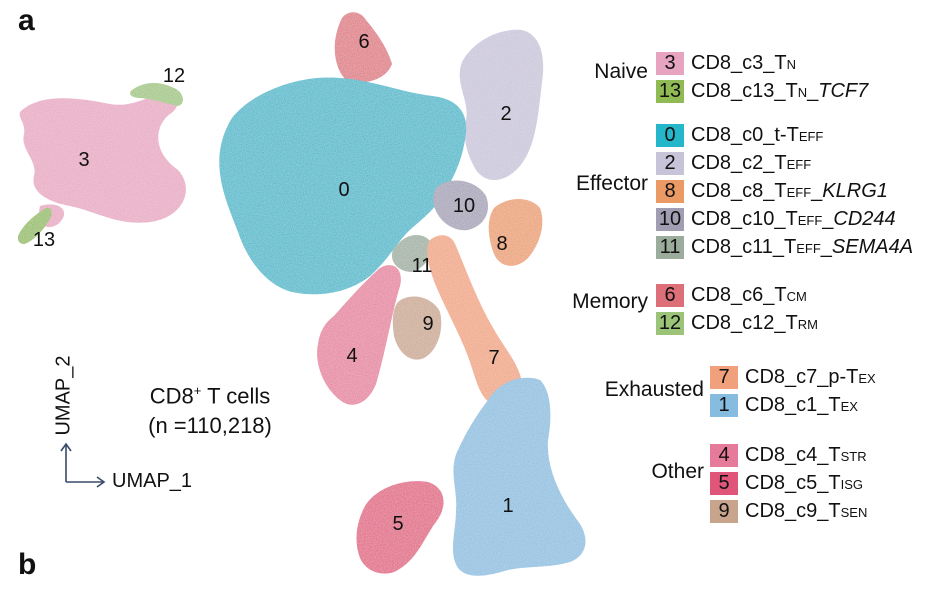 The width and height of the screenshot is (940, 592). What do you see at coordinates (670, 63) in the screenshot?
I see `legend-swatch: 3` at bounding box center [670, 63].